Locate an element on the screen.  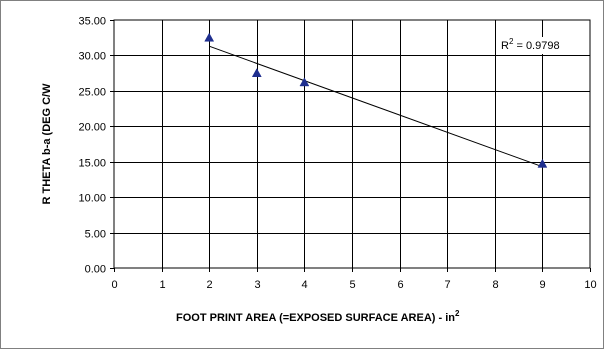
x-tick-label: 4 is located at coordinates (304, 285).